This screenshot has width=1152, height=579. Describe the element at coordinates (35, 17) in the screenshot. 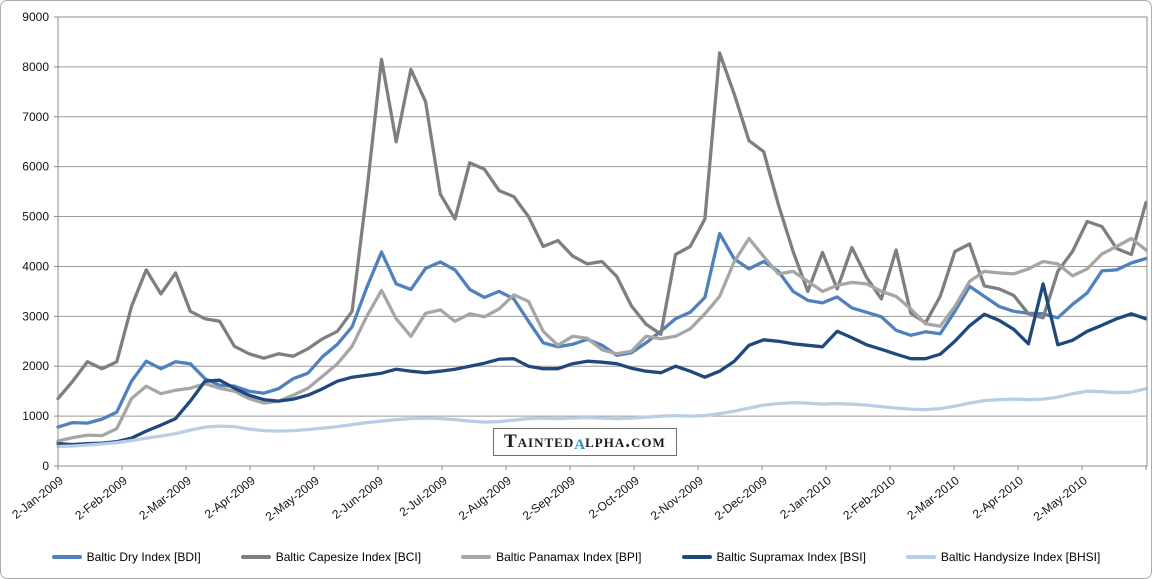

I see `y-tick-label: 9000` at that location.